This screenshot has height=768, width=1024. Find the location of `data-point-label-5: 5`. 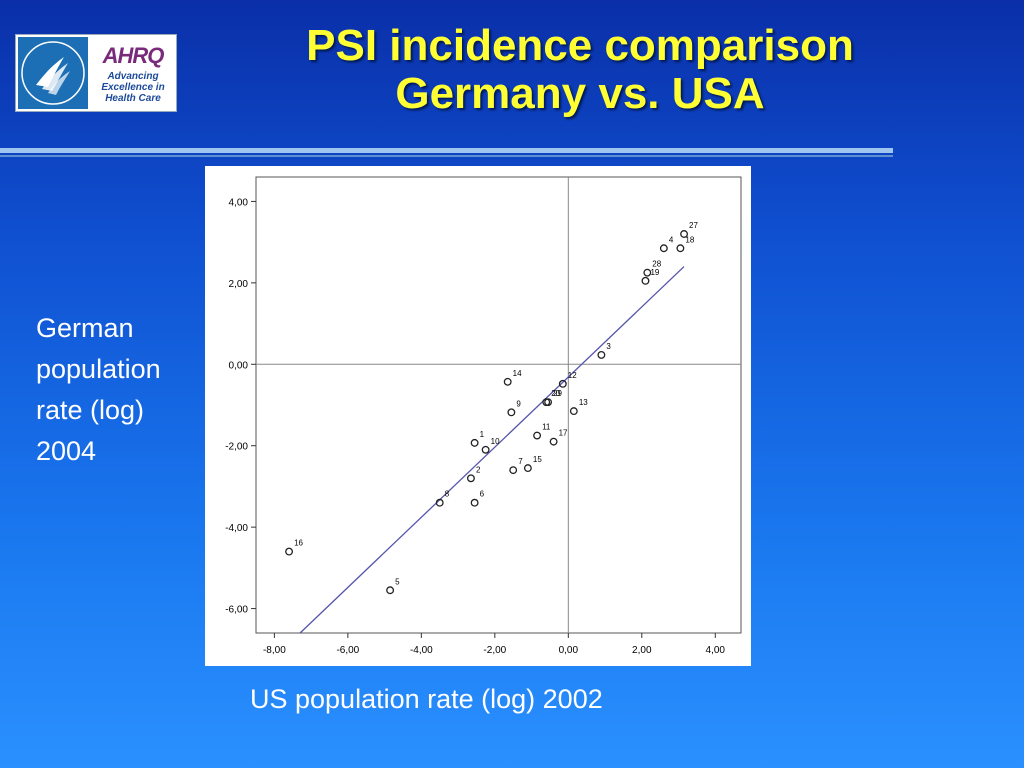

data-point-label-5: 5 is located at coordinates (397, 581).